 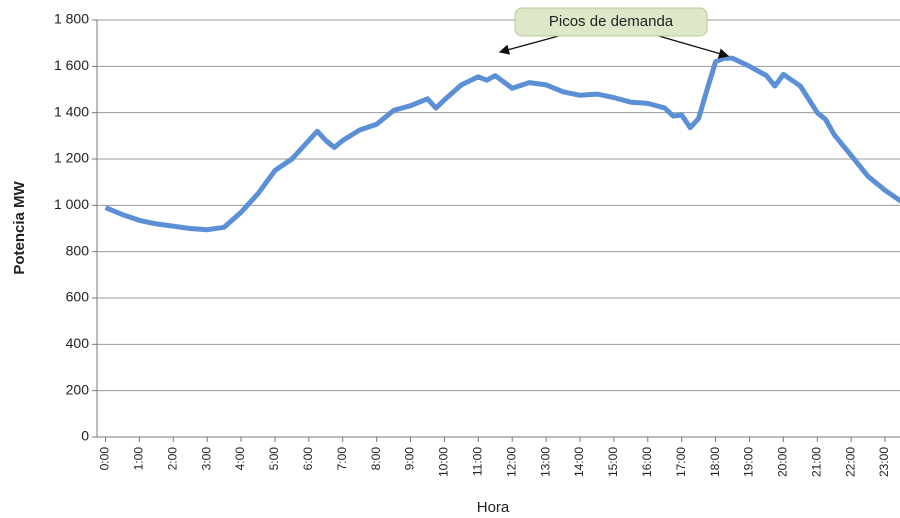 What do you see at coordinates (884, 462) in the screenshot?
I see `x-tick-label: 23:00` at bounding box center [884, 462].